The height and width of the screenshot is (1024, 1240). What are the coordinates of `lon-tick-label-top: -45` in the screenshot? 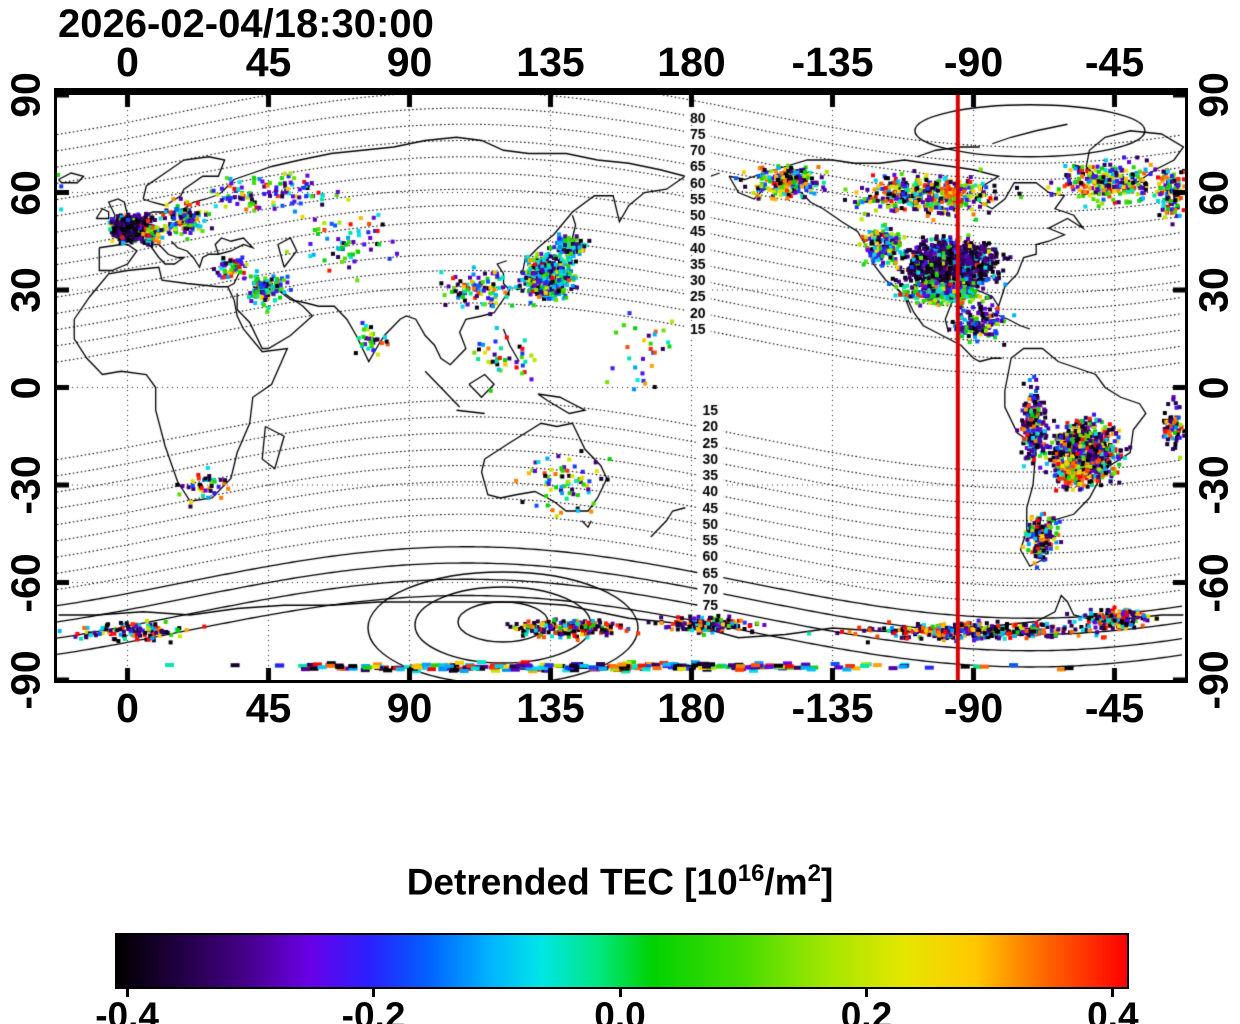 It's located at (1114, 62).